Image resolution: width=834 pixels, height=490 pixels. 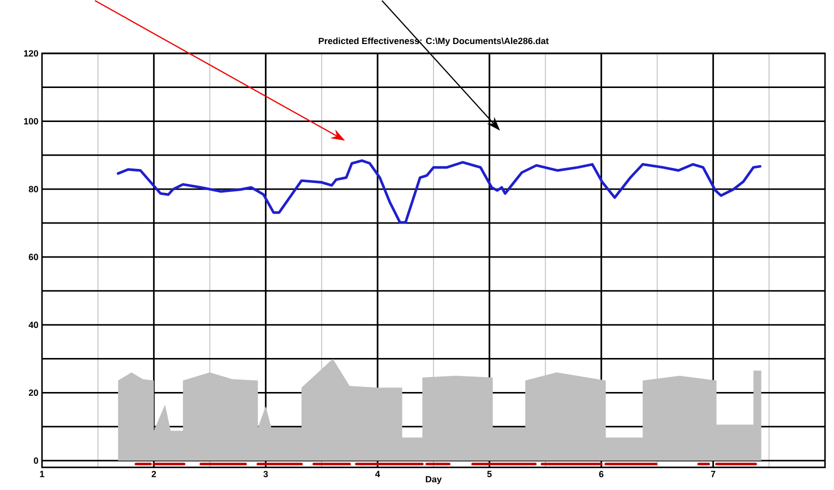 I want to click on x-tick-label: 3, so click(x=265, y=474).